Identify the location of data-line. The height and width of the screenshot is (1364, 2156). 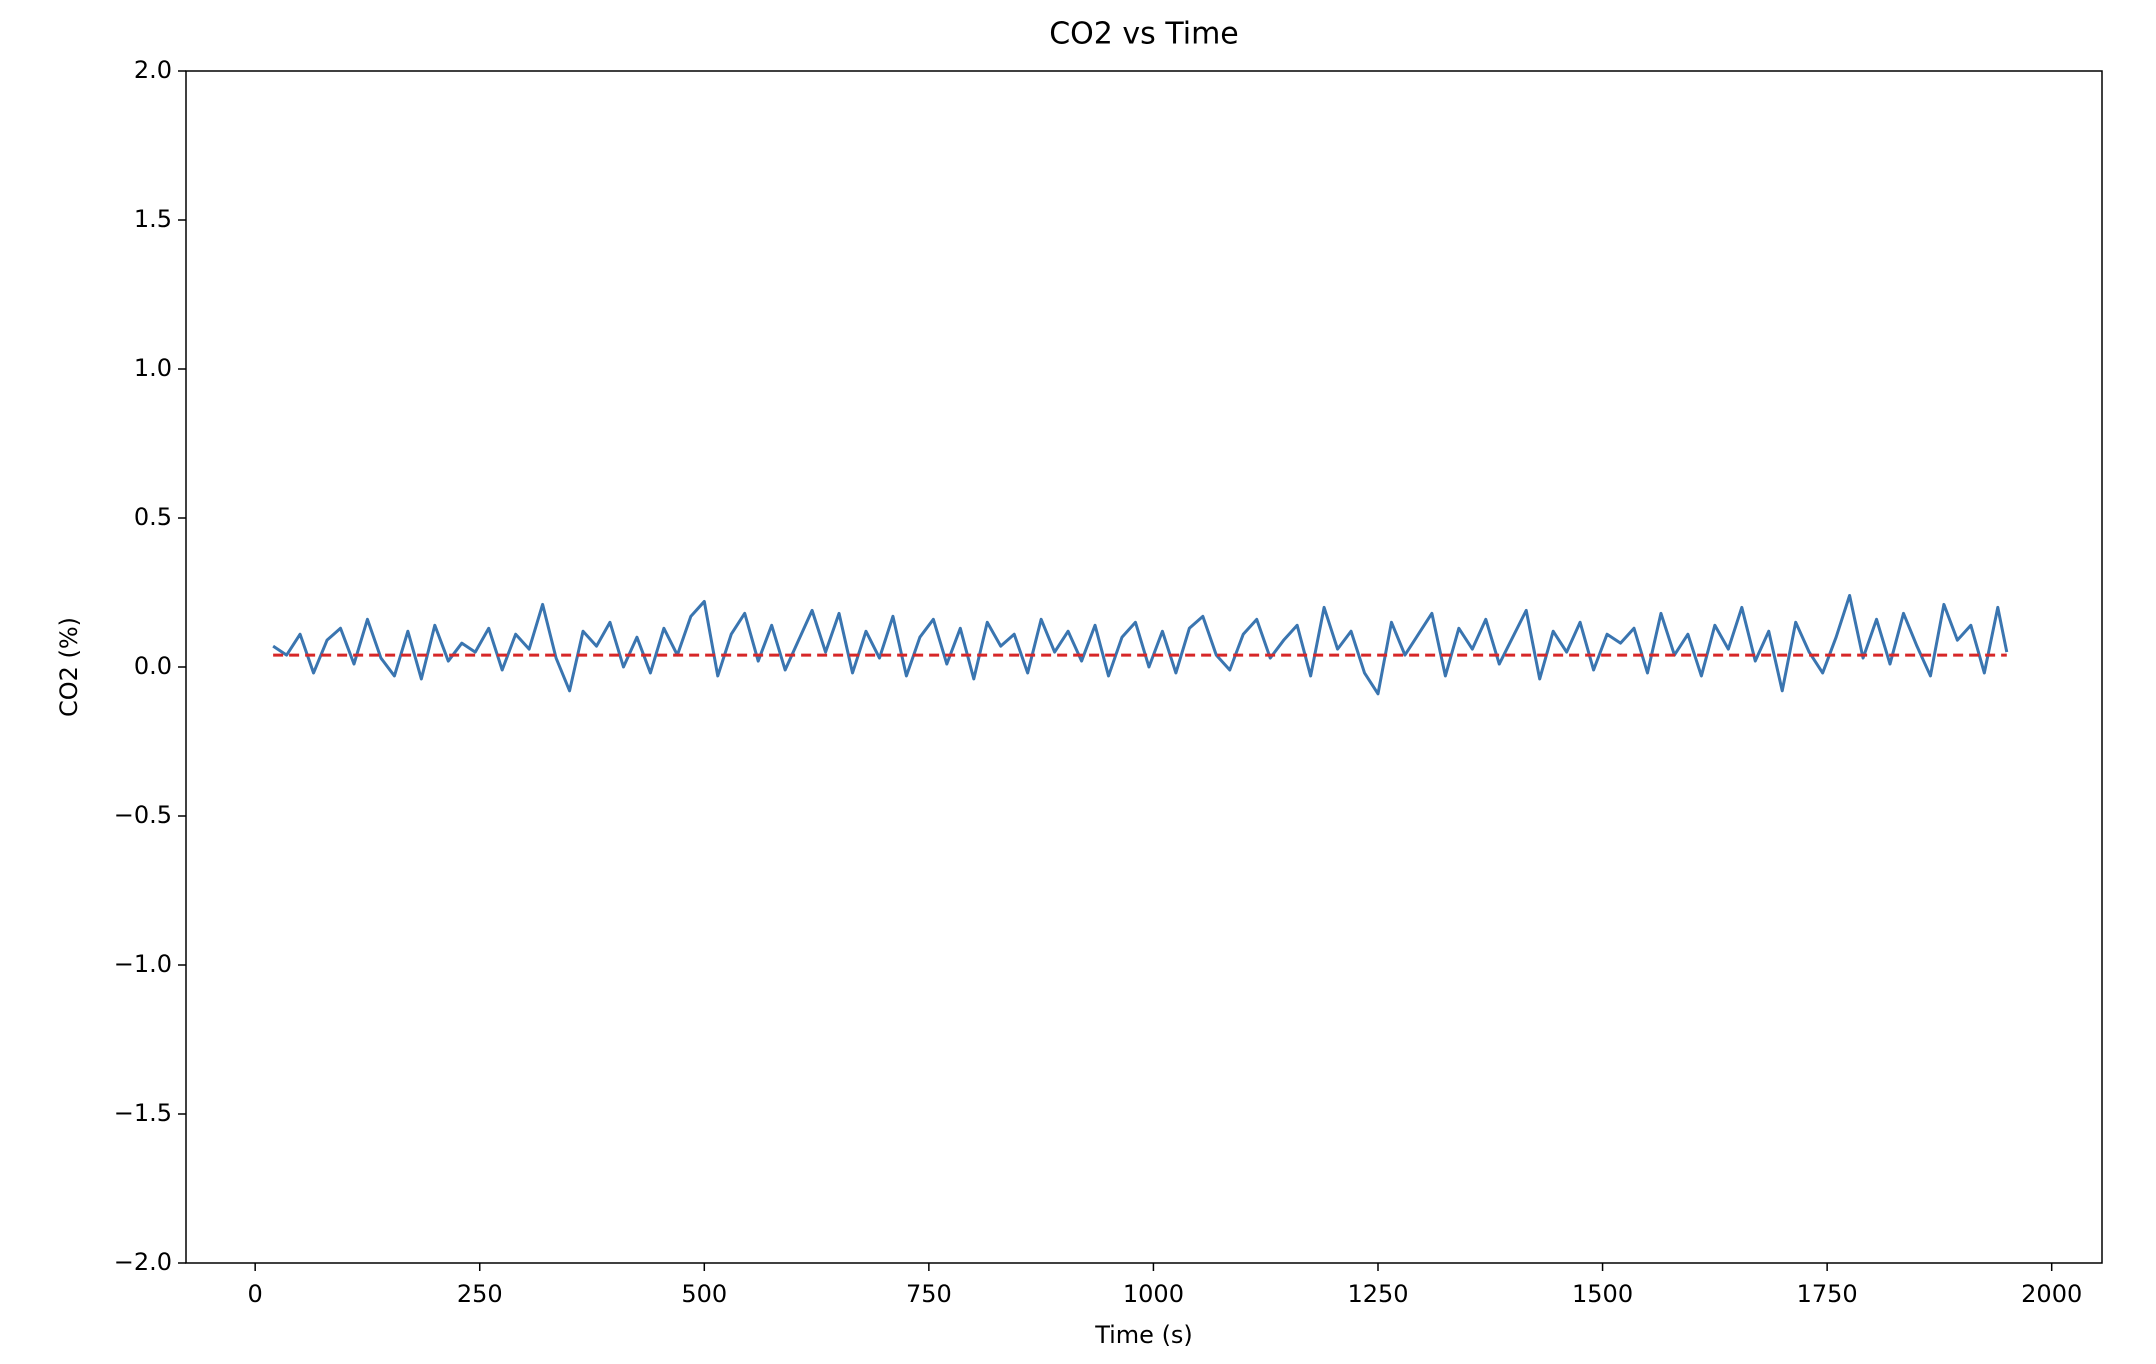
(1140, 644).